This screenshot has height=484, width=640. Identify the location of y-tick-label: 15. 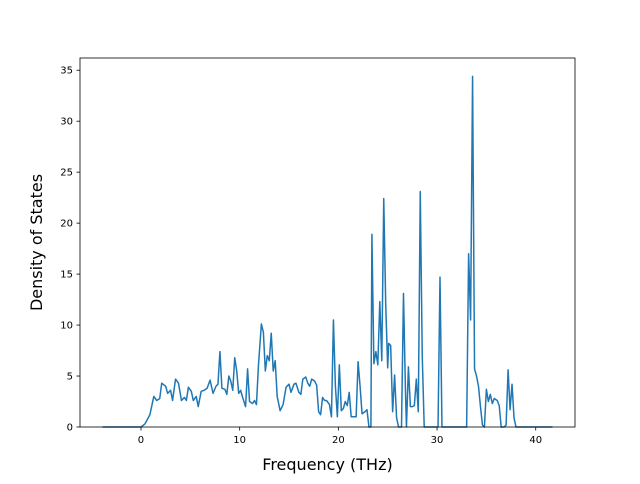
(66, 275).